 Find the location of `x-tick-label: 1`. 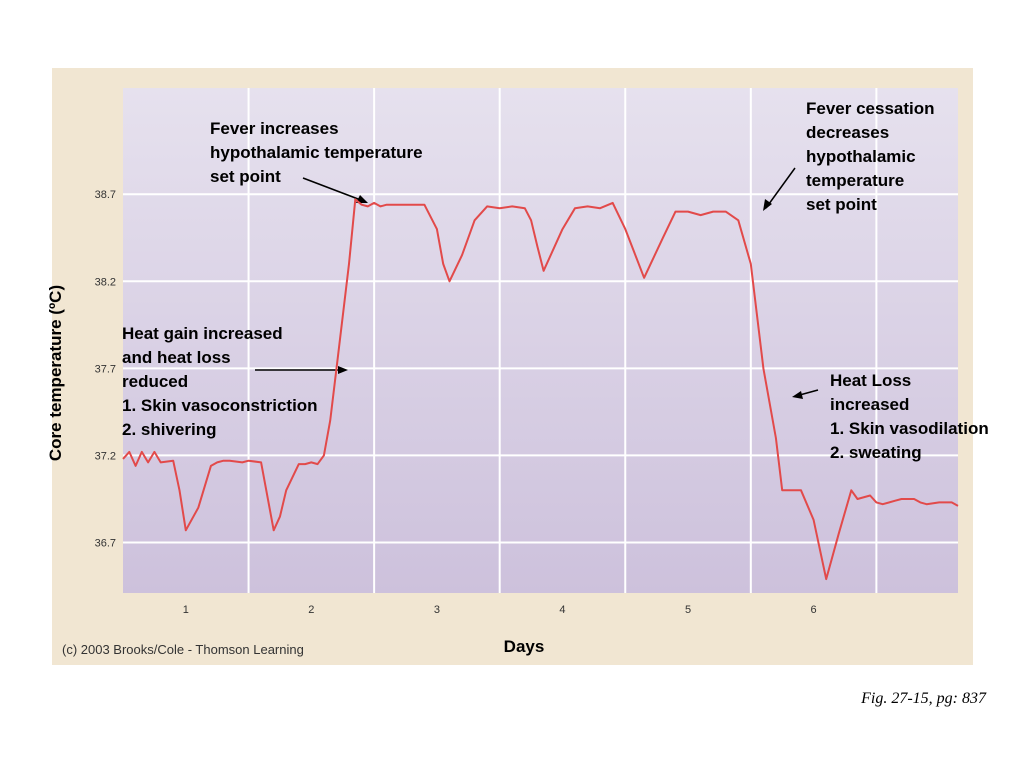

x-tick-label: 1 is located at coordinates (186, 610).